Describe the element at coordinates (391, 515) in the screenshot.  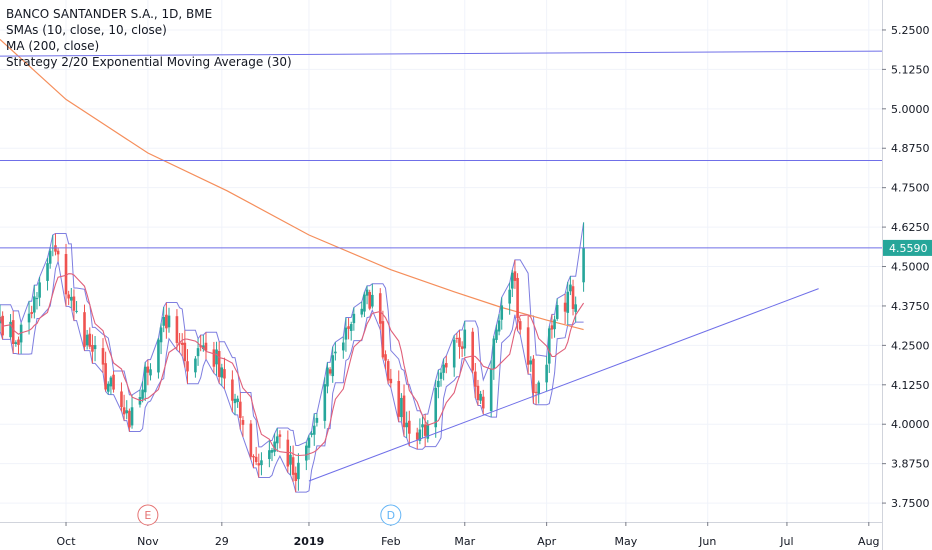
I see `event-marker: D` at that location.